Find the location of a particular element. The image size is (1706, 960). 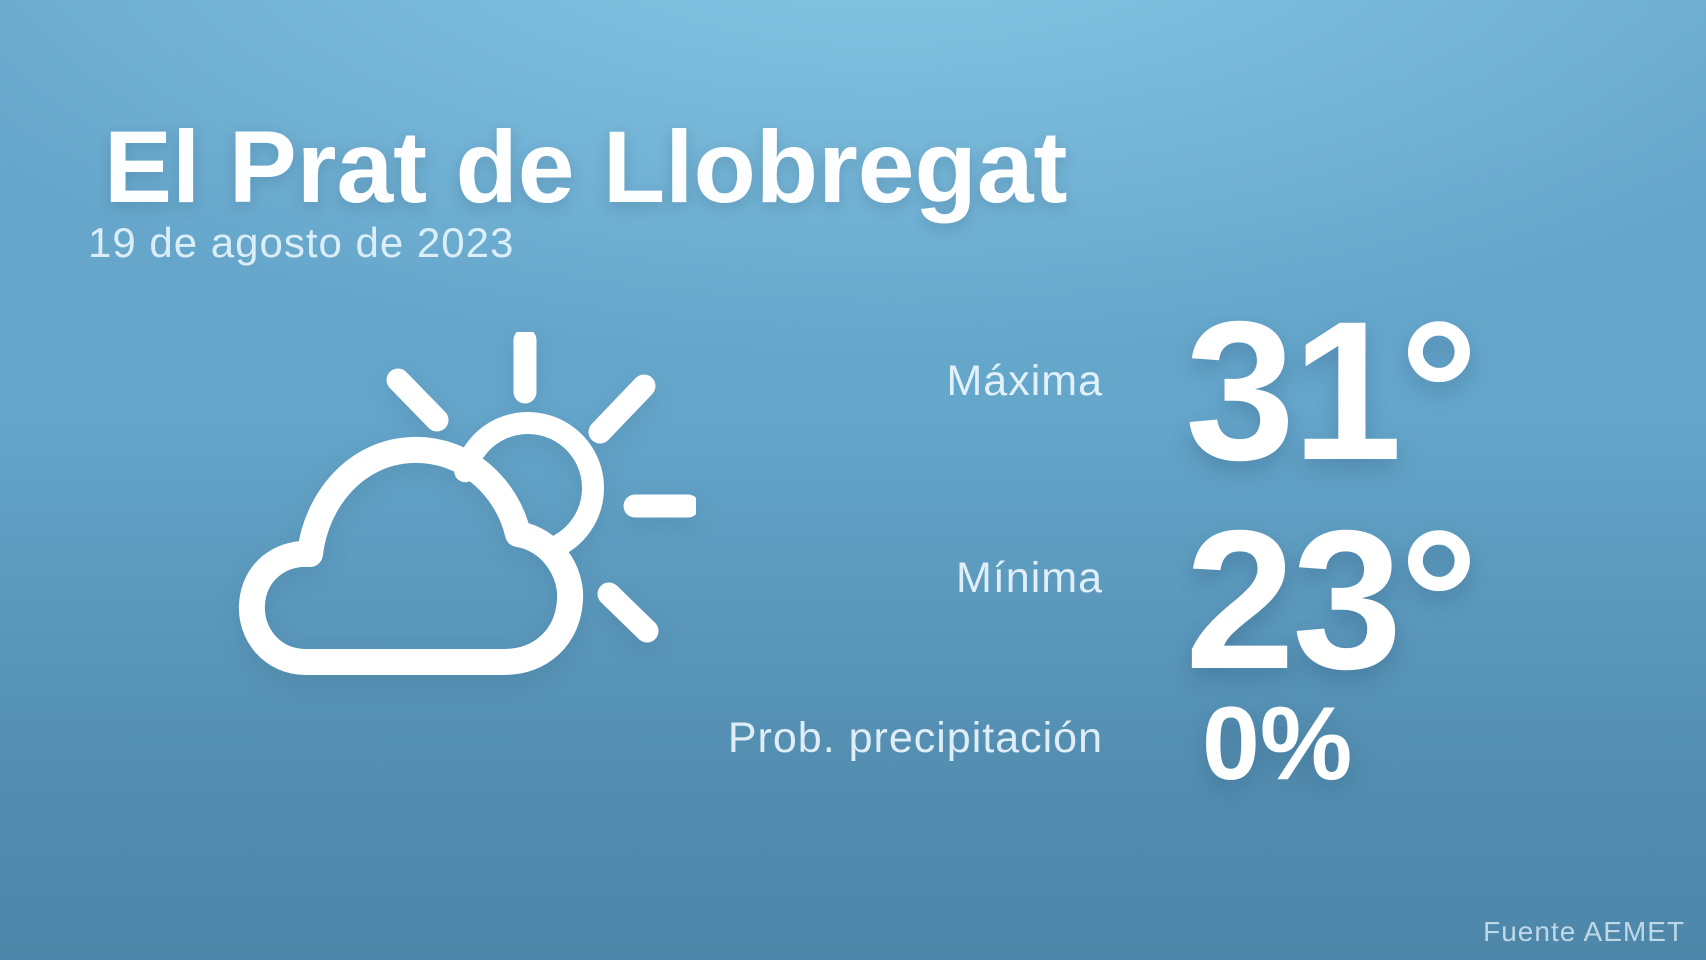

max-temp-value: 31° is located at coordinates (1331, 390).